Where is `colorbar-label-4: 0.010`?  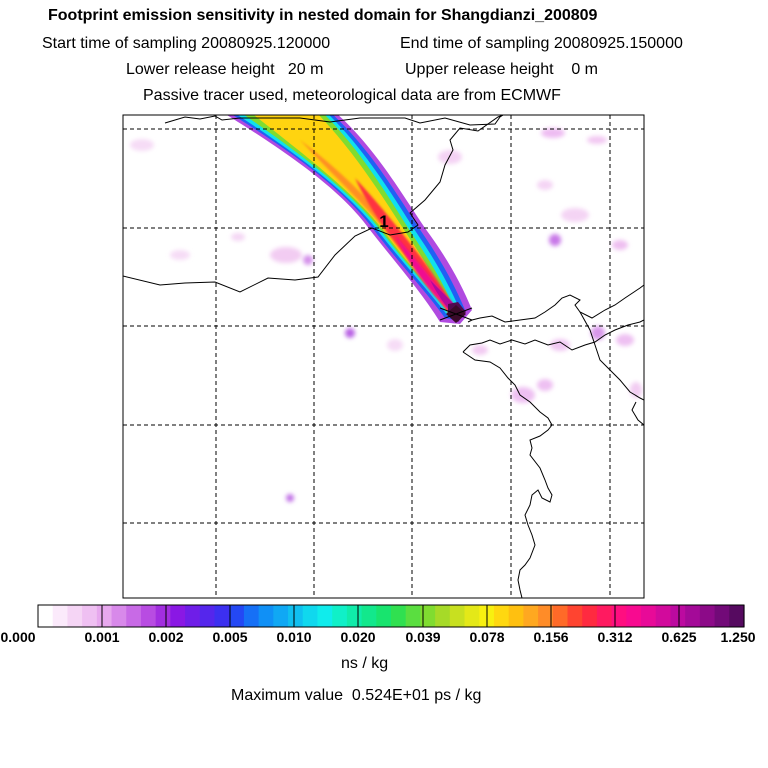 colorbar-label-4: 0.010 is located at coordinates (294, 637).